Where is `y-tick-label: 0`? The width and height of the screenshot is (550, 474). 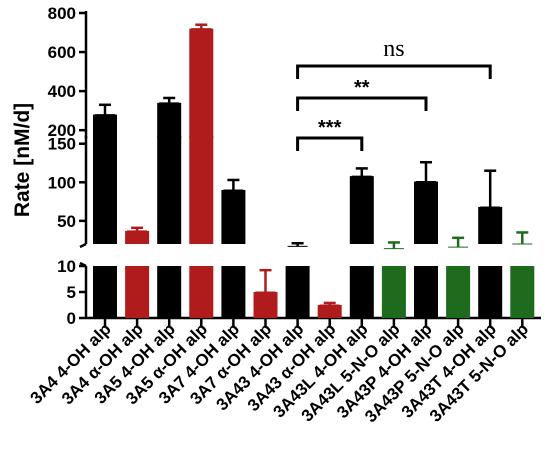 y-tick-label: 0 is located at coordinates (71, 318).